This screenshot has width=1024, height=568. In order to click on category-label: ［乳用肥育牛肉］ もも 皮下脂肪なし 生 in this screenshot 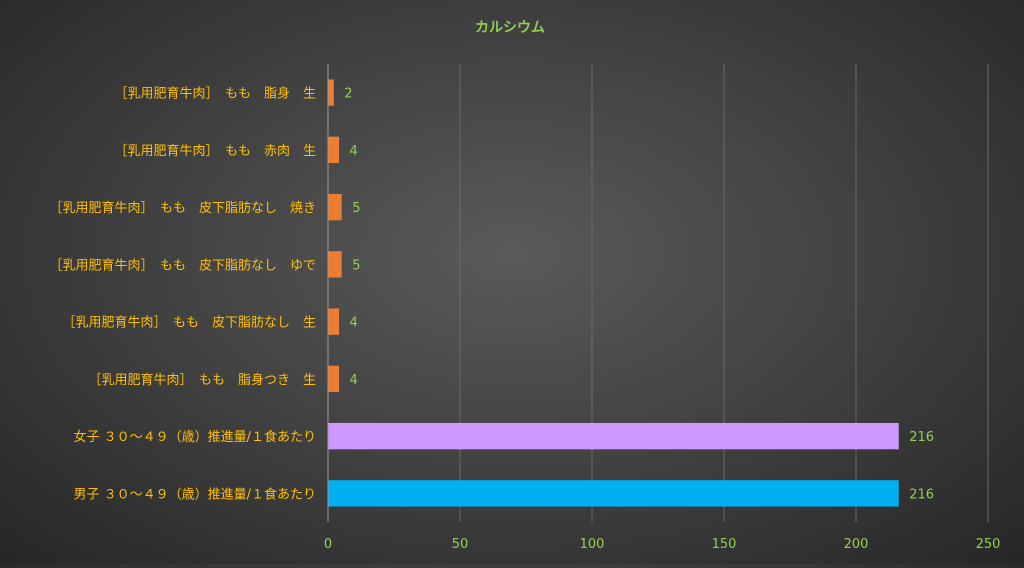, I will do `click(189, 323)`.